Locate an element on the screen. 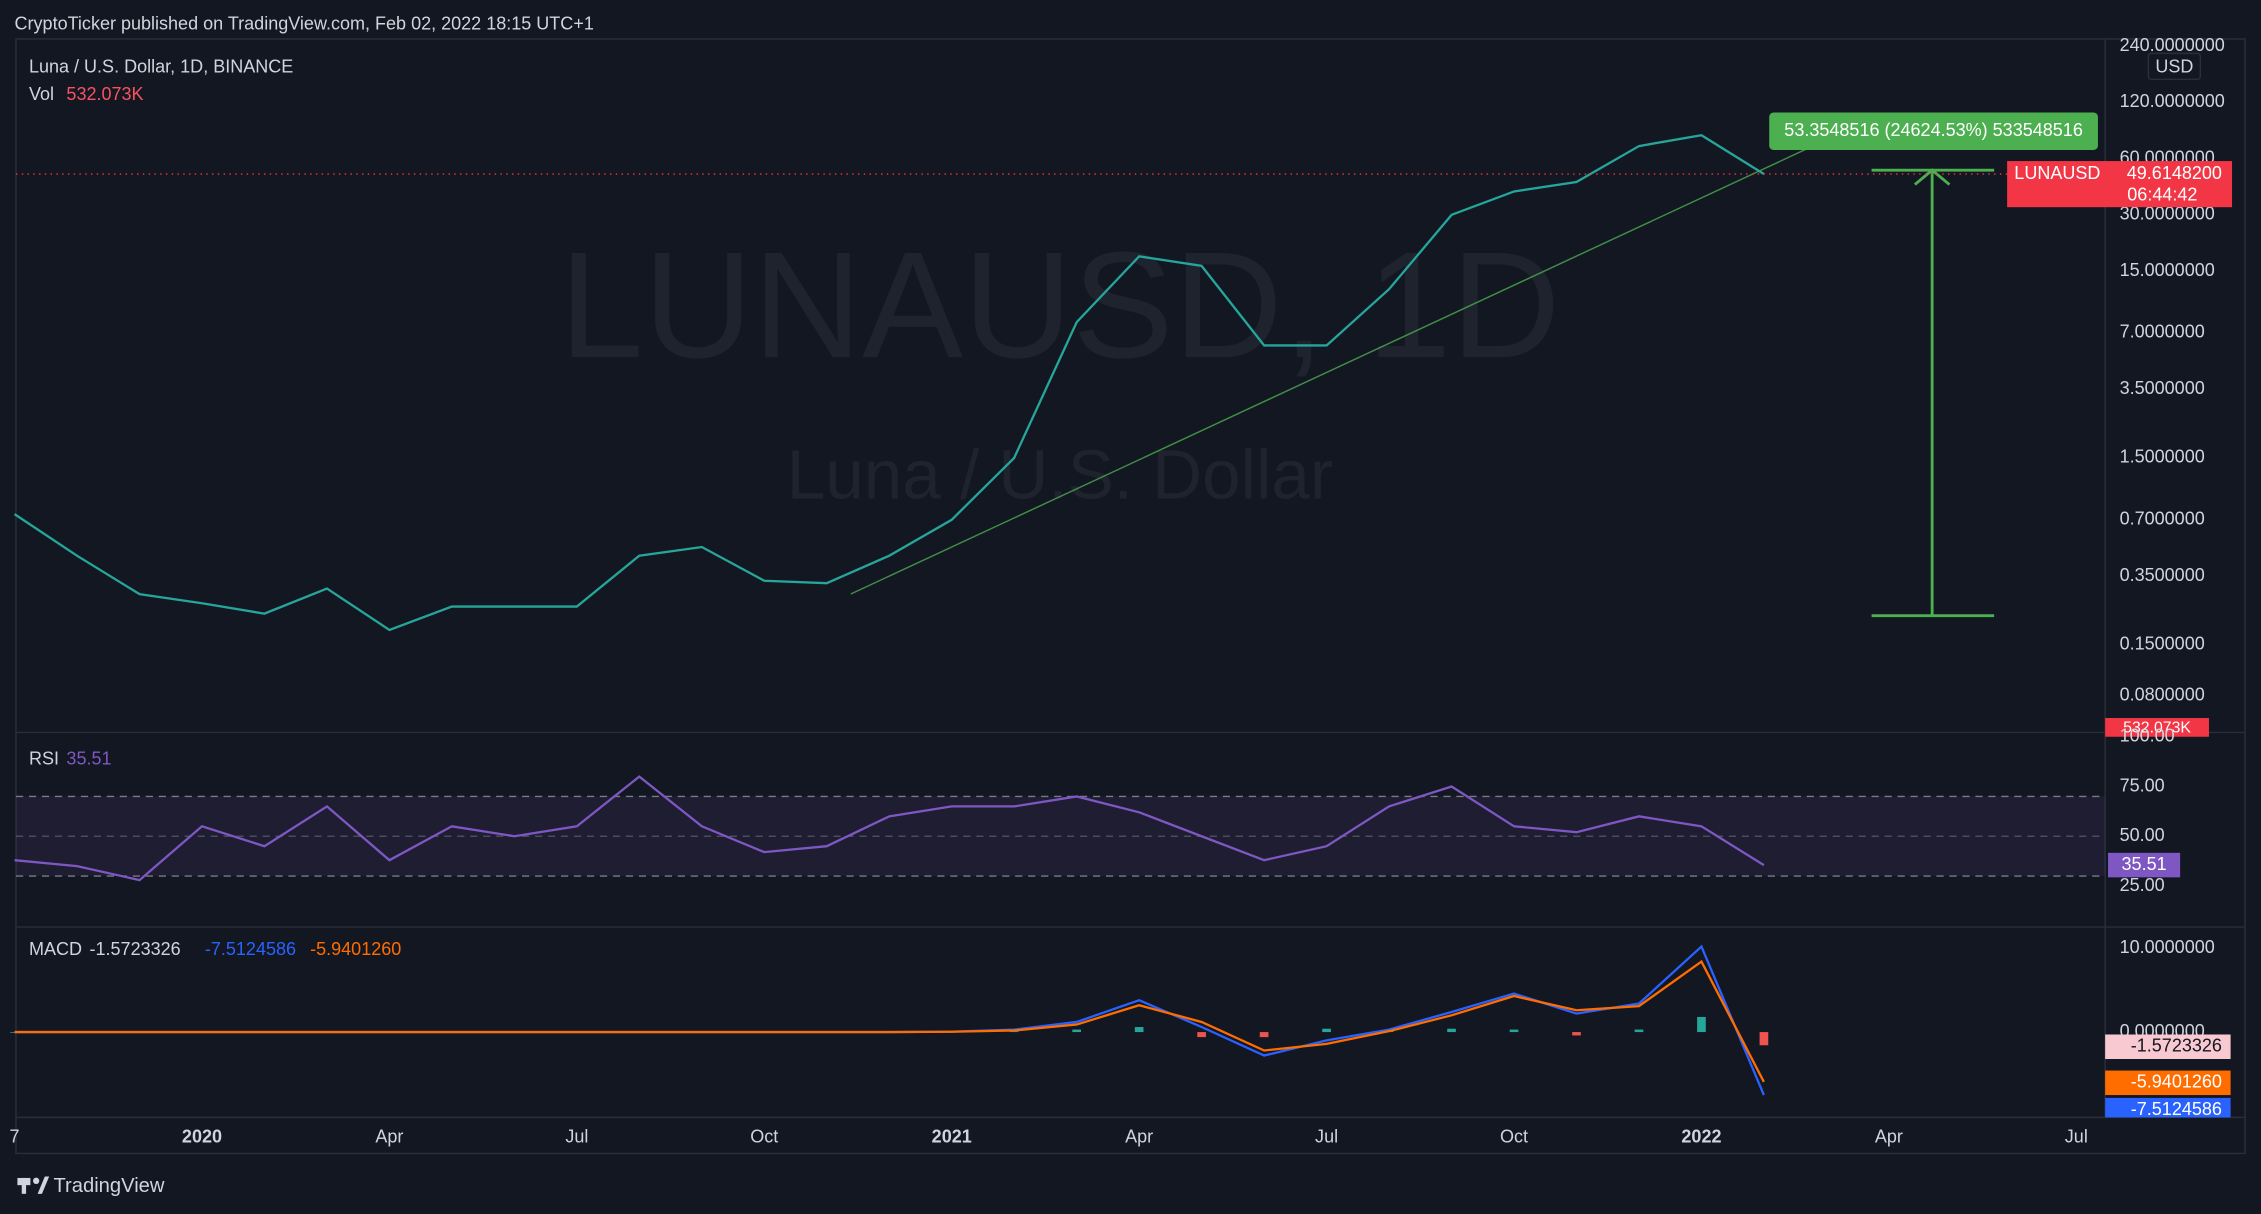 The height and width of the screenshot is (1214, 2261). y-tick-label: 240.0000000 is located at coordinates (2172, 45).